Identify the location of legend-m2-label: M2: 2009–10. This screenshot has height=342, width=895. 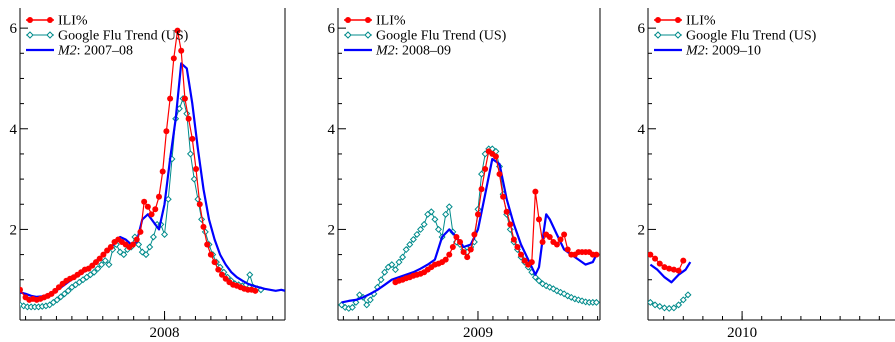
(723, 51).